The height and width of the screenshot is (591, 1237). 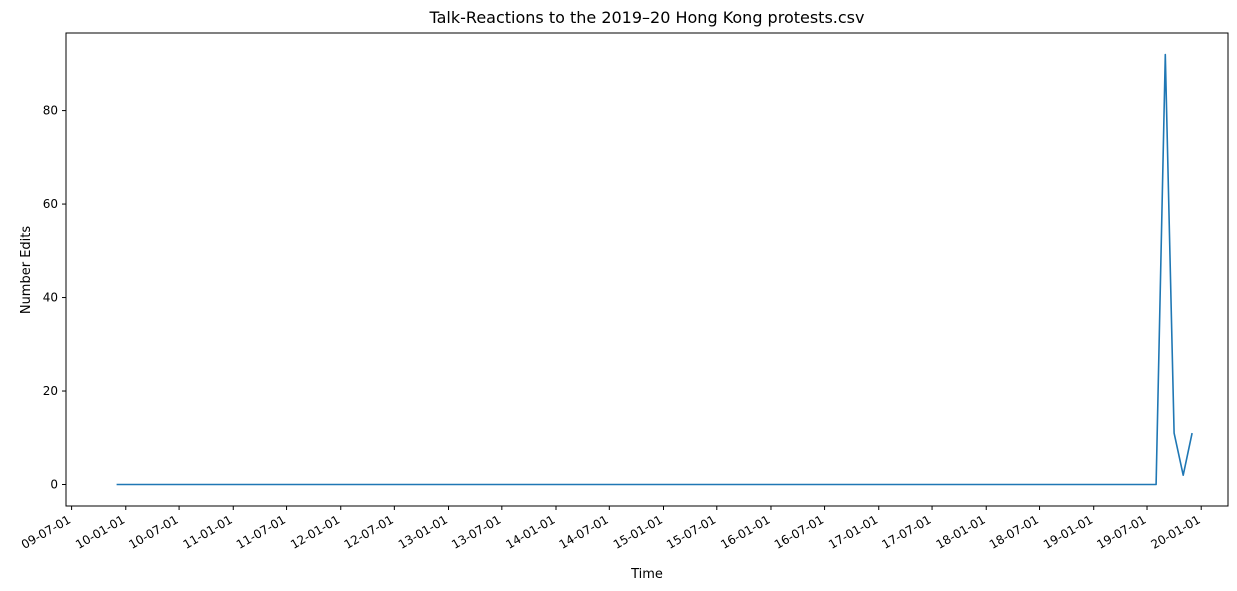 What do you see at coordinates (1068, 531) in the screenshot?
I see `x-tick-label: 19-01-01` at bounding box center [1068, 531].